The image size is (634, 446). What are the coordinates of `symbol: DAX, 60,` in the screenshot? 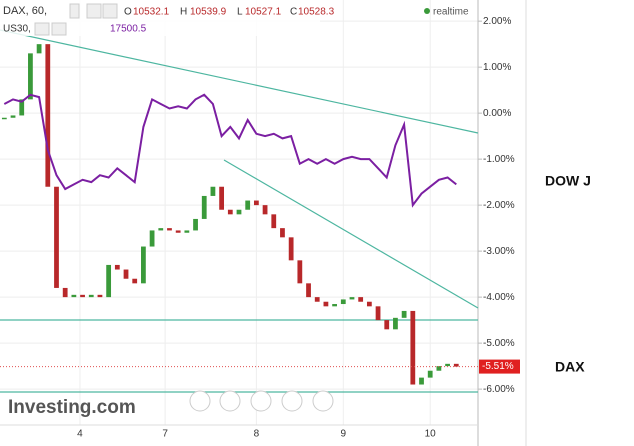 It's located at (25, 11).